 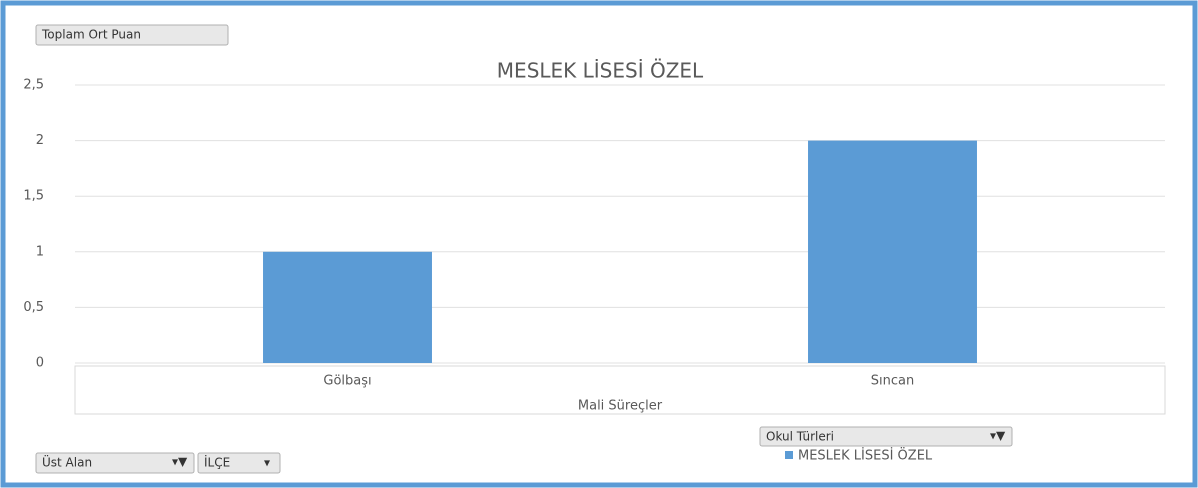 What do you see at coordinates (800, 437) in the screenshot?
I see `legend-field-label: Okul Türleri` at bounding box center [800, 437].